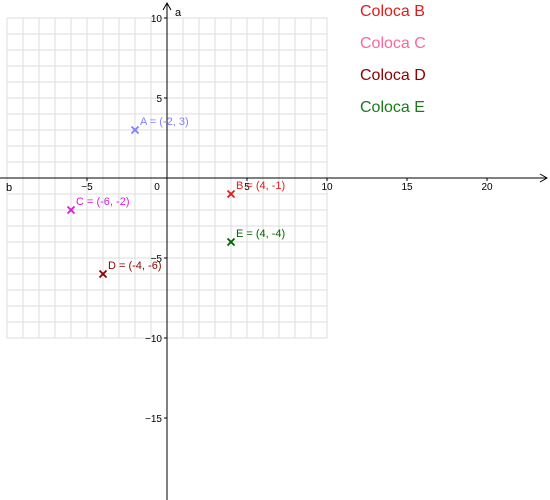  What do you see at coordinates (392, 11) in the screenshot?
I see `coloca-b-button: Coloca B` at bounding box center [392, 11].